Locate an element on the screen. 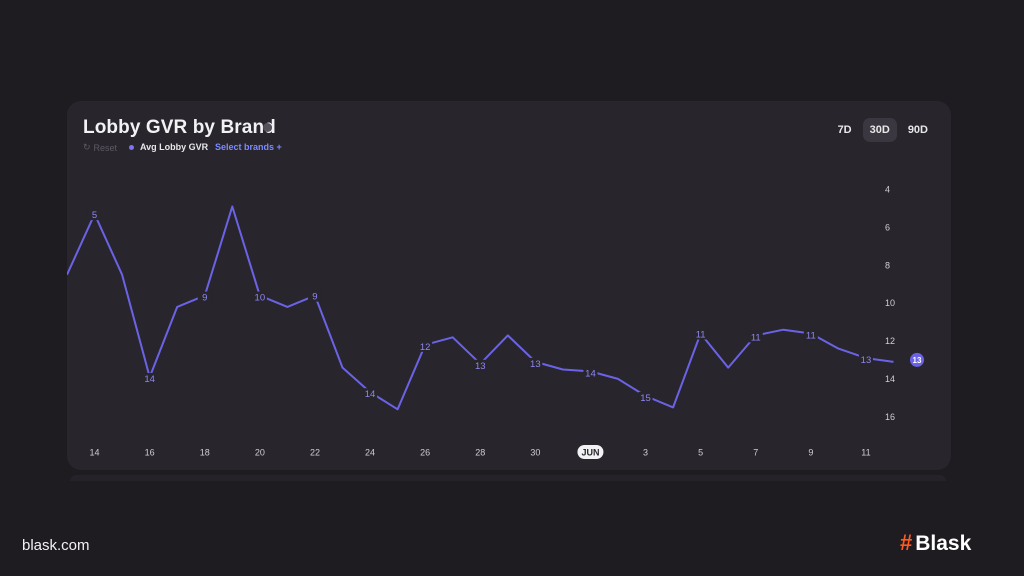 This screenshot has width=1024, height=576. range-selector: 7D 30D 90D is located at coordinates (883, 130).